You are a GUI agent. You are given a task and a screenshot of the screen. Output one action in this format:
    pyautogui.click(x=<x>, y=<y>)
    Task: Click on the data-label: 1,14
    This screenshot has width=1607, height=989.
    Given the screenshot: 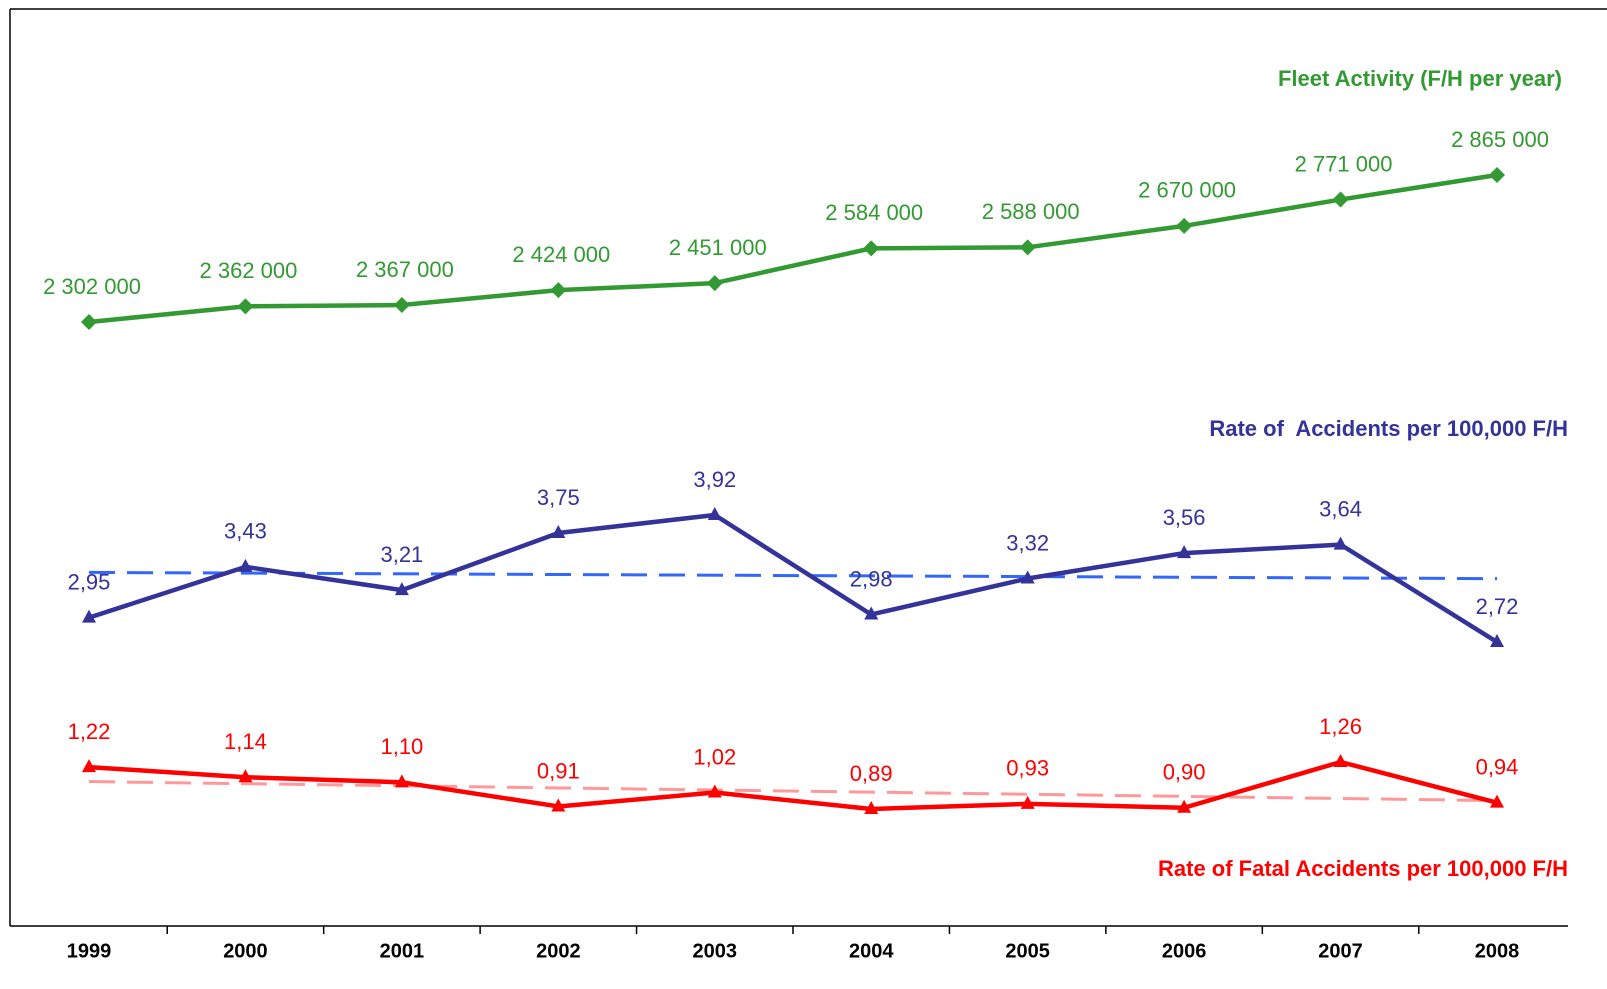 What is the action you would take?
    pyautogui.click(x=245, y=741)
    